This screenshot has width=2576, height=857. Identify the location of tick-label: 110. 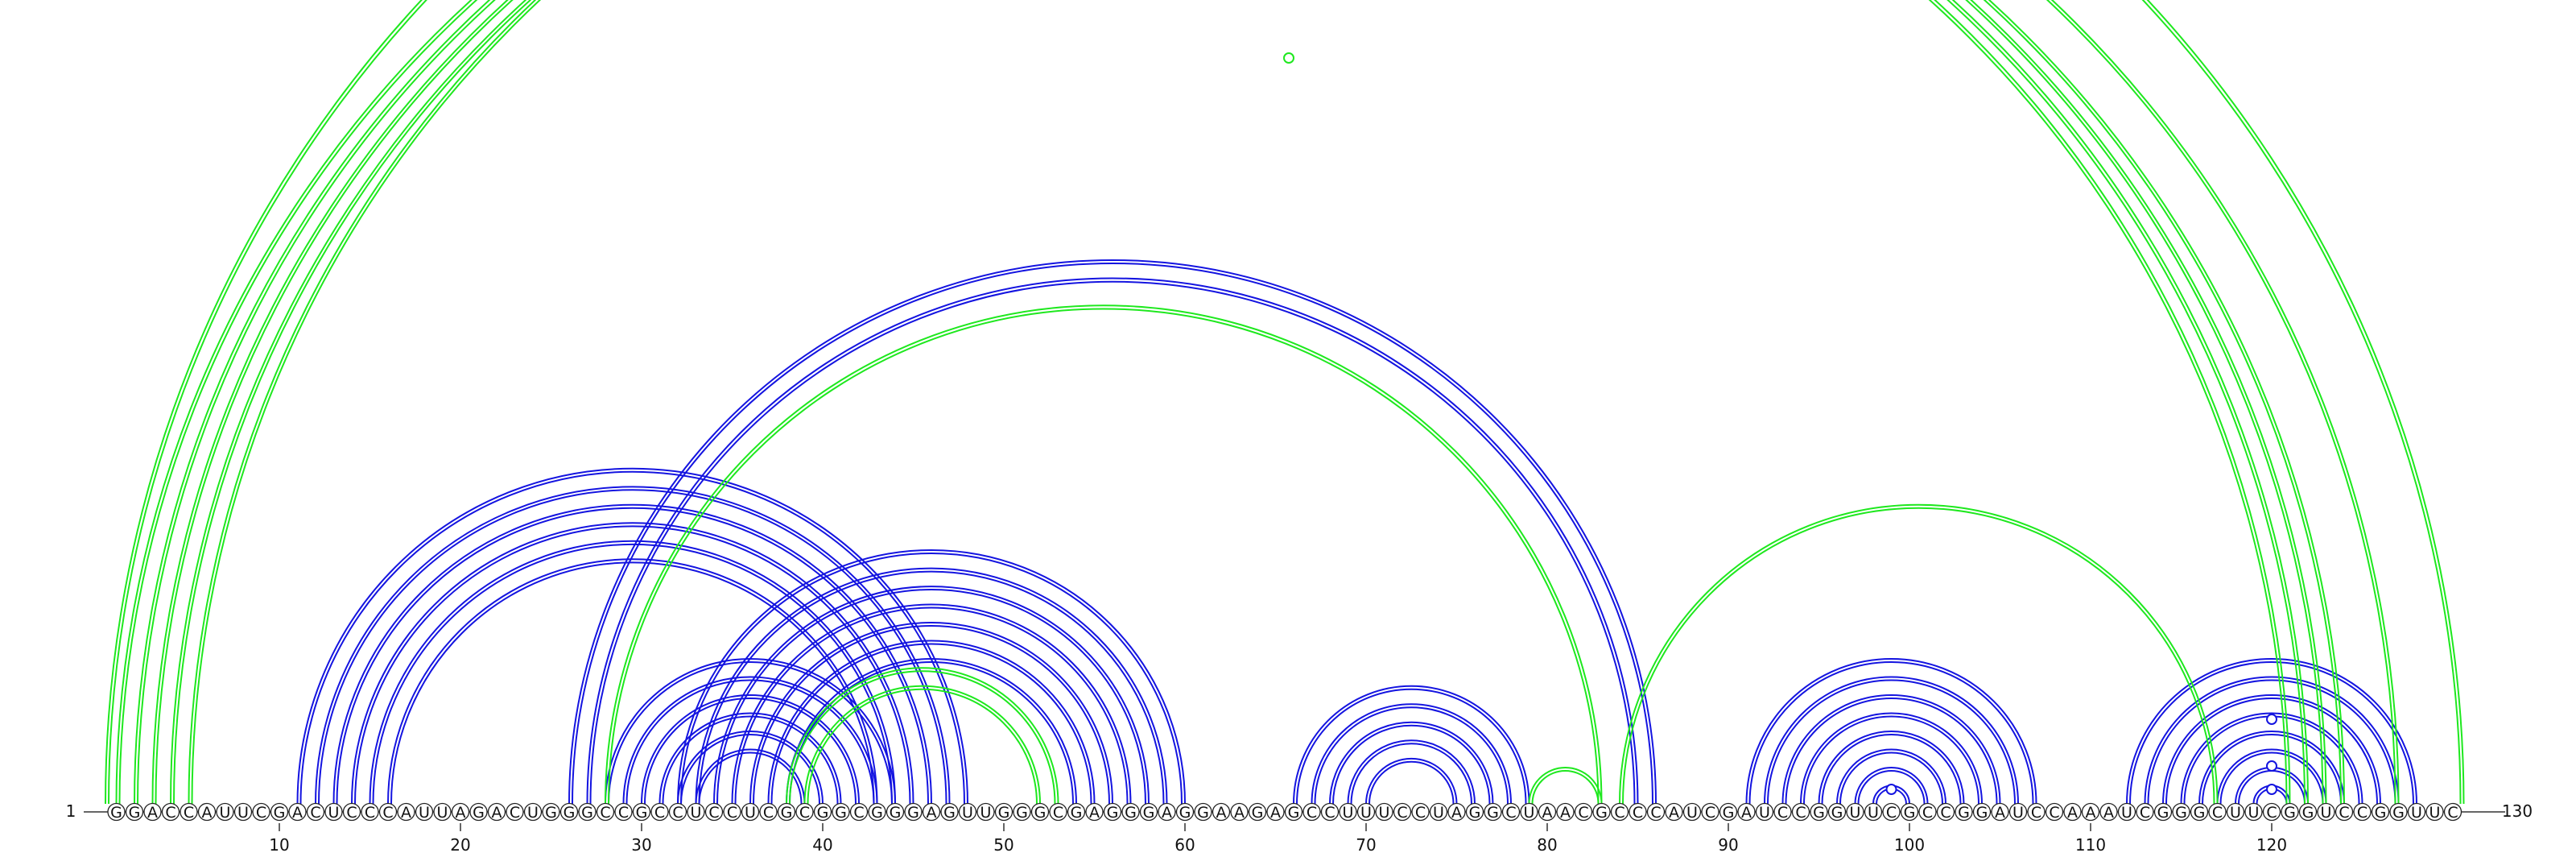
(2090, 845).